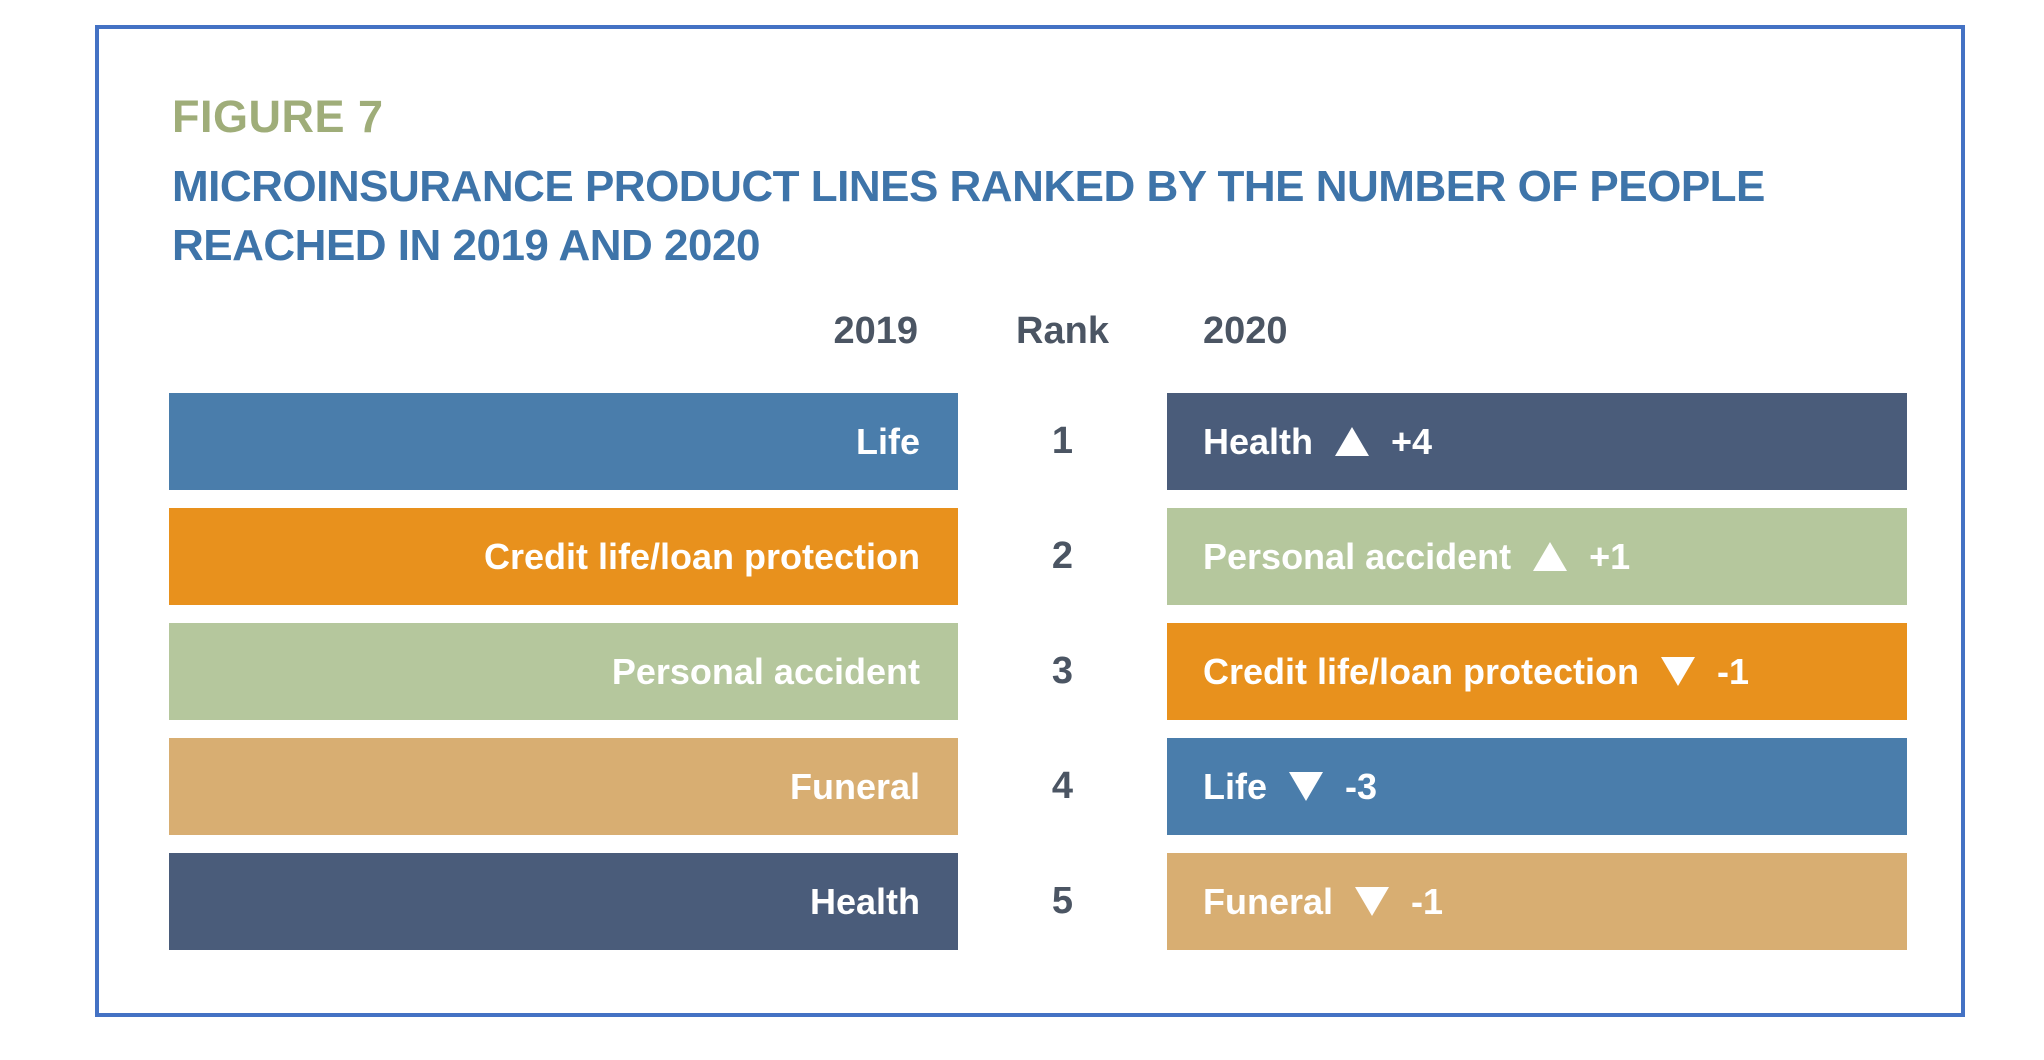 This screenshot has width=2044, height=1060. I want to click on bar-2020-rank4-change: -3, so click(1361, 786).